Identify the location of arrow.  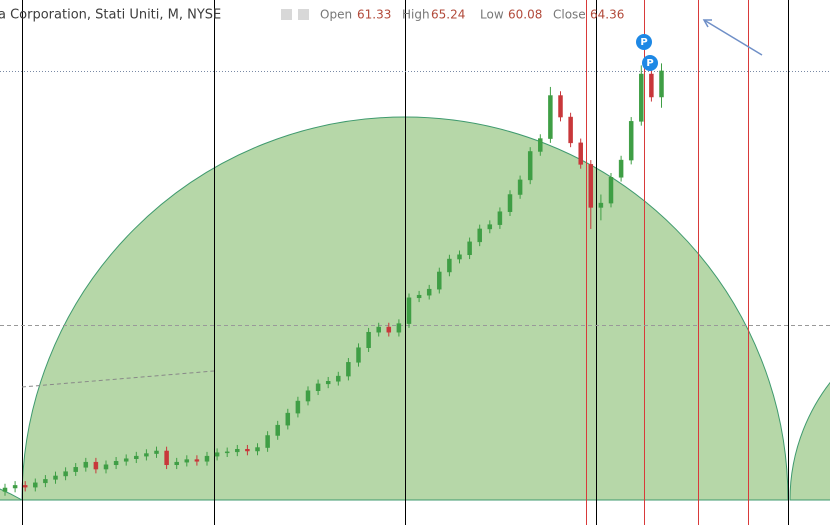
(732, 37).